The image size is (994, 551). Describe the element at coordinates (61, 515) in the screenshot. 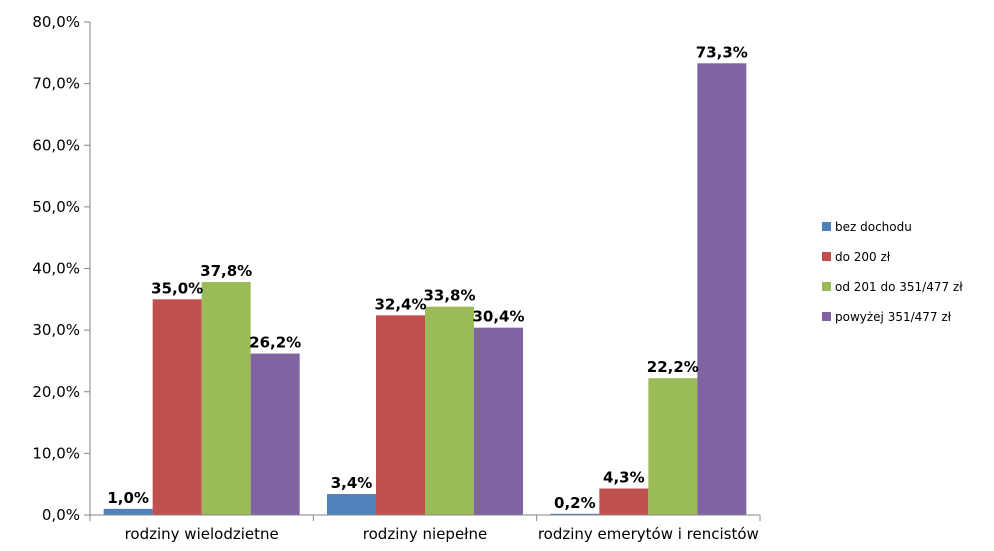

I see `y-tick-label: 0,0%` at that location.